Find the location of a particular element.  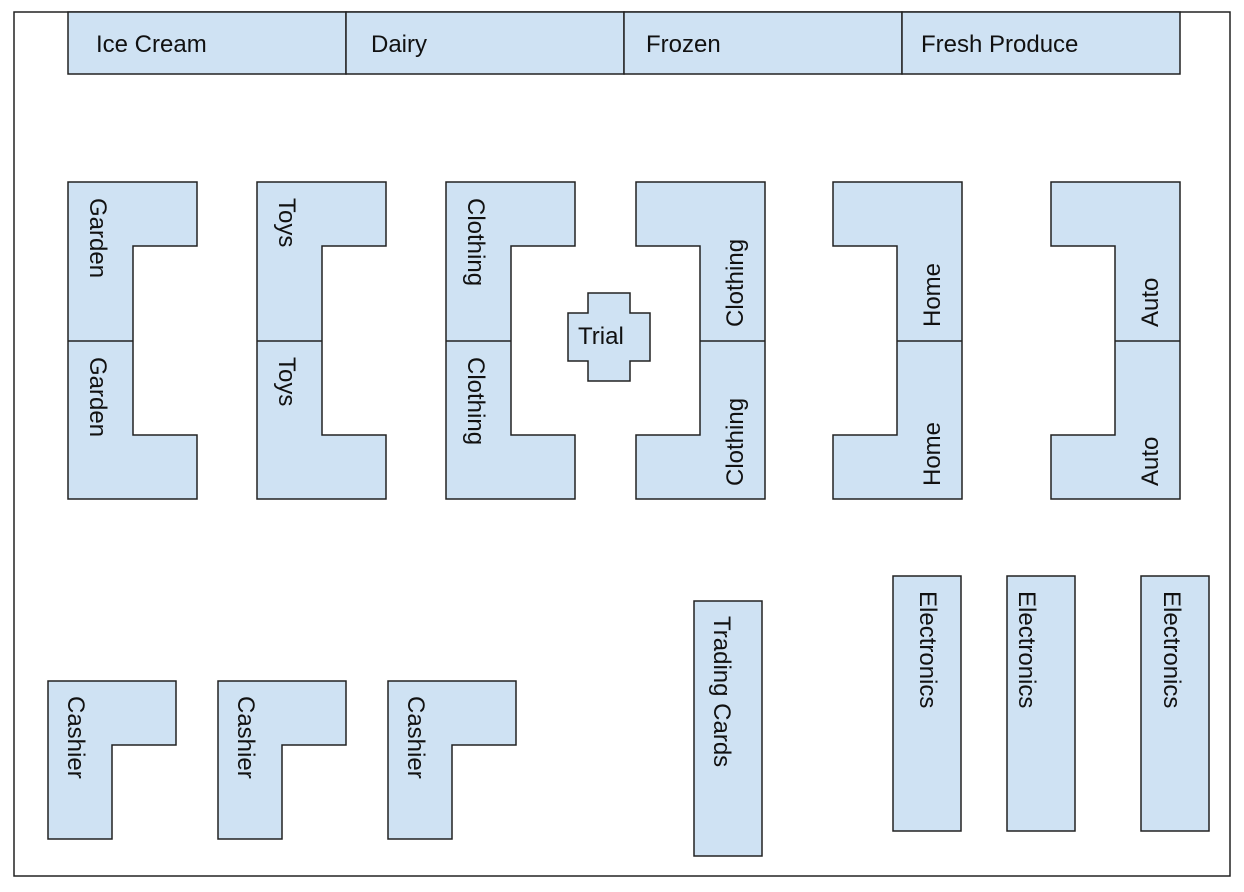

aisle-home: Home Home is located at coordinates (897, 340).